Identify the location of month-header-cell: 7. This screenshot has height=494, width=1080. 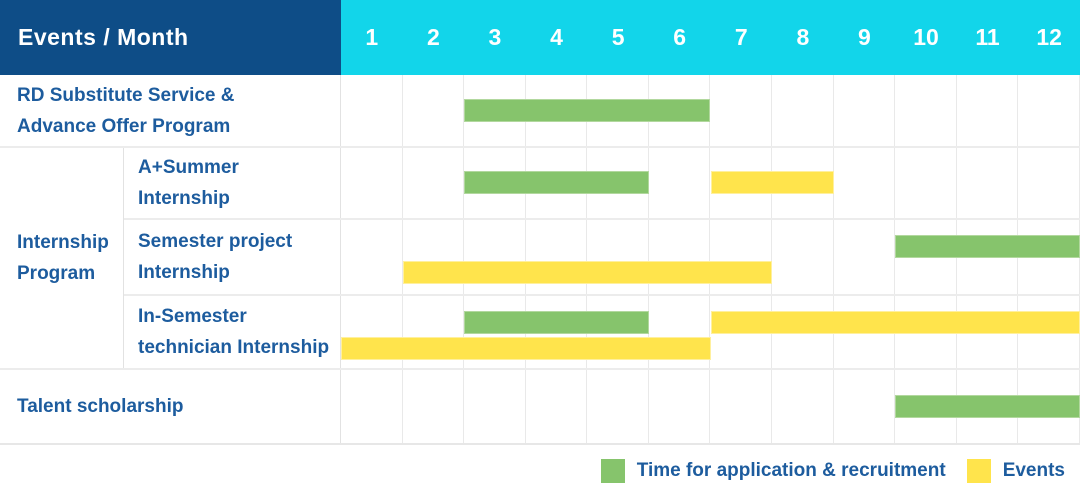
(741, 37).